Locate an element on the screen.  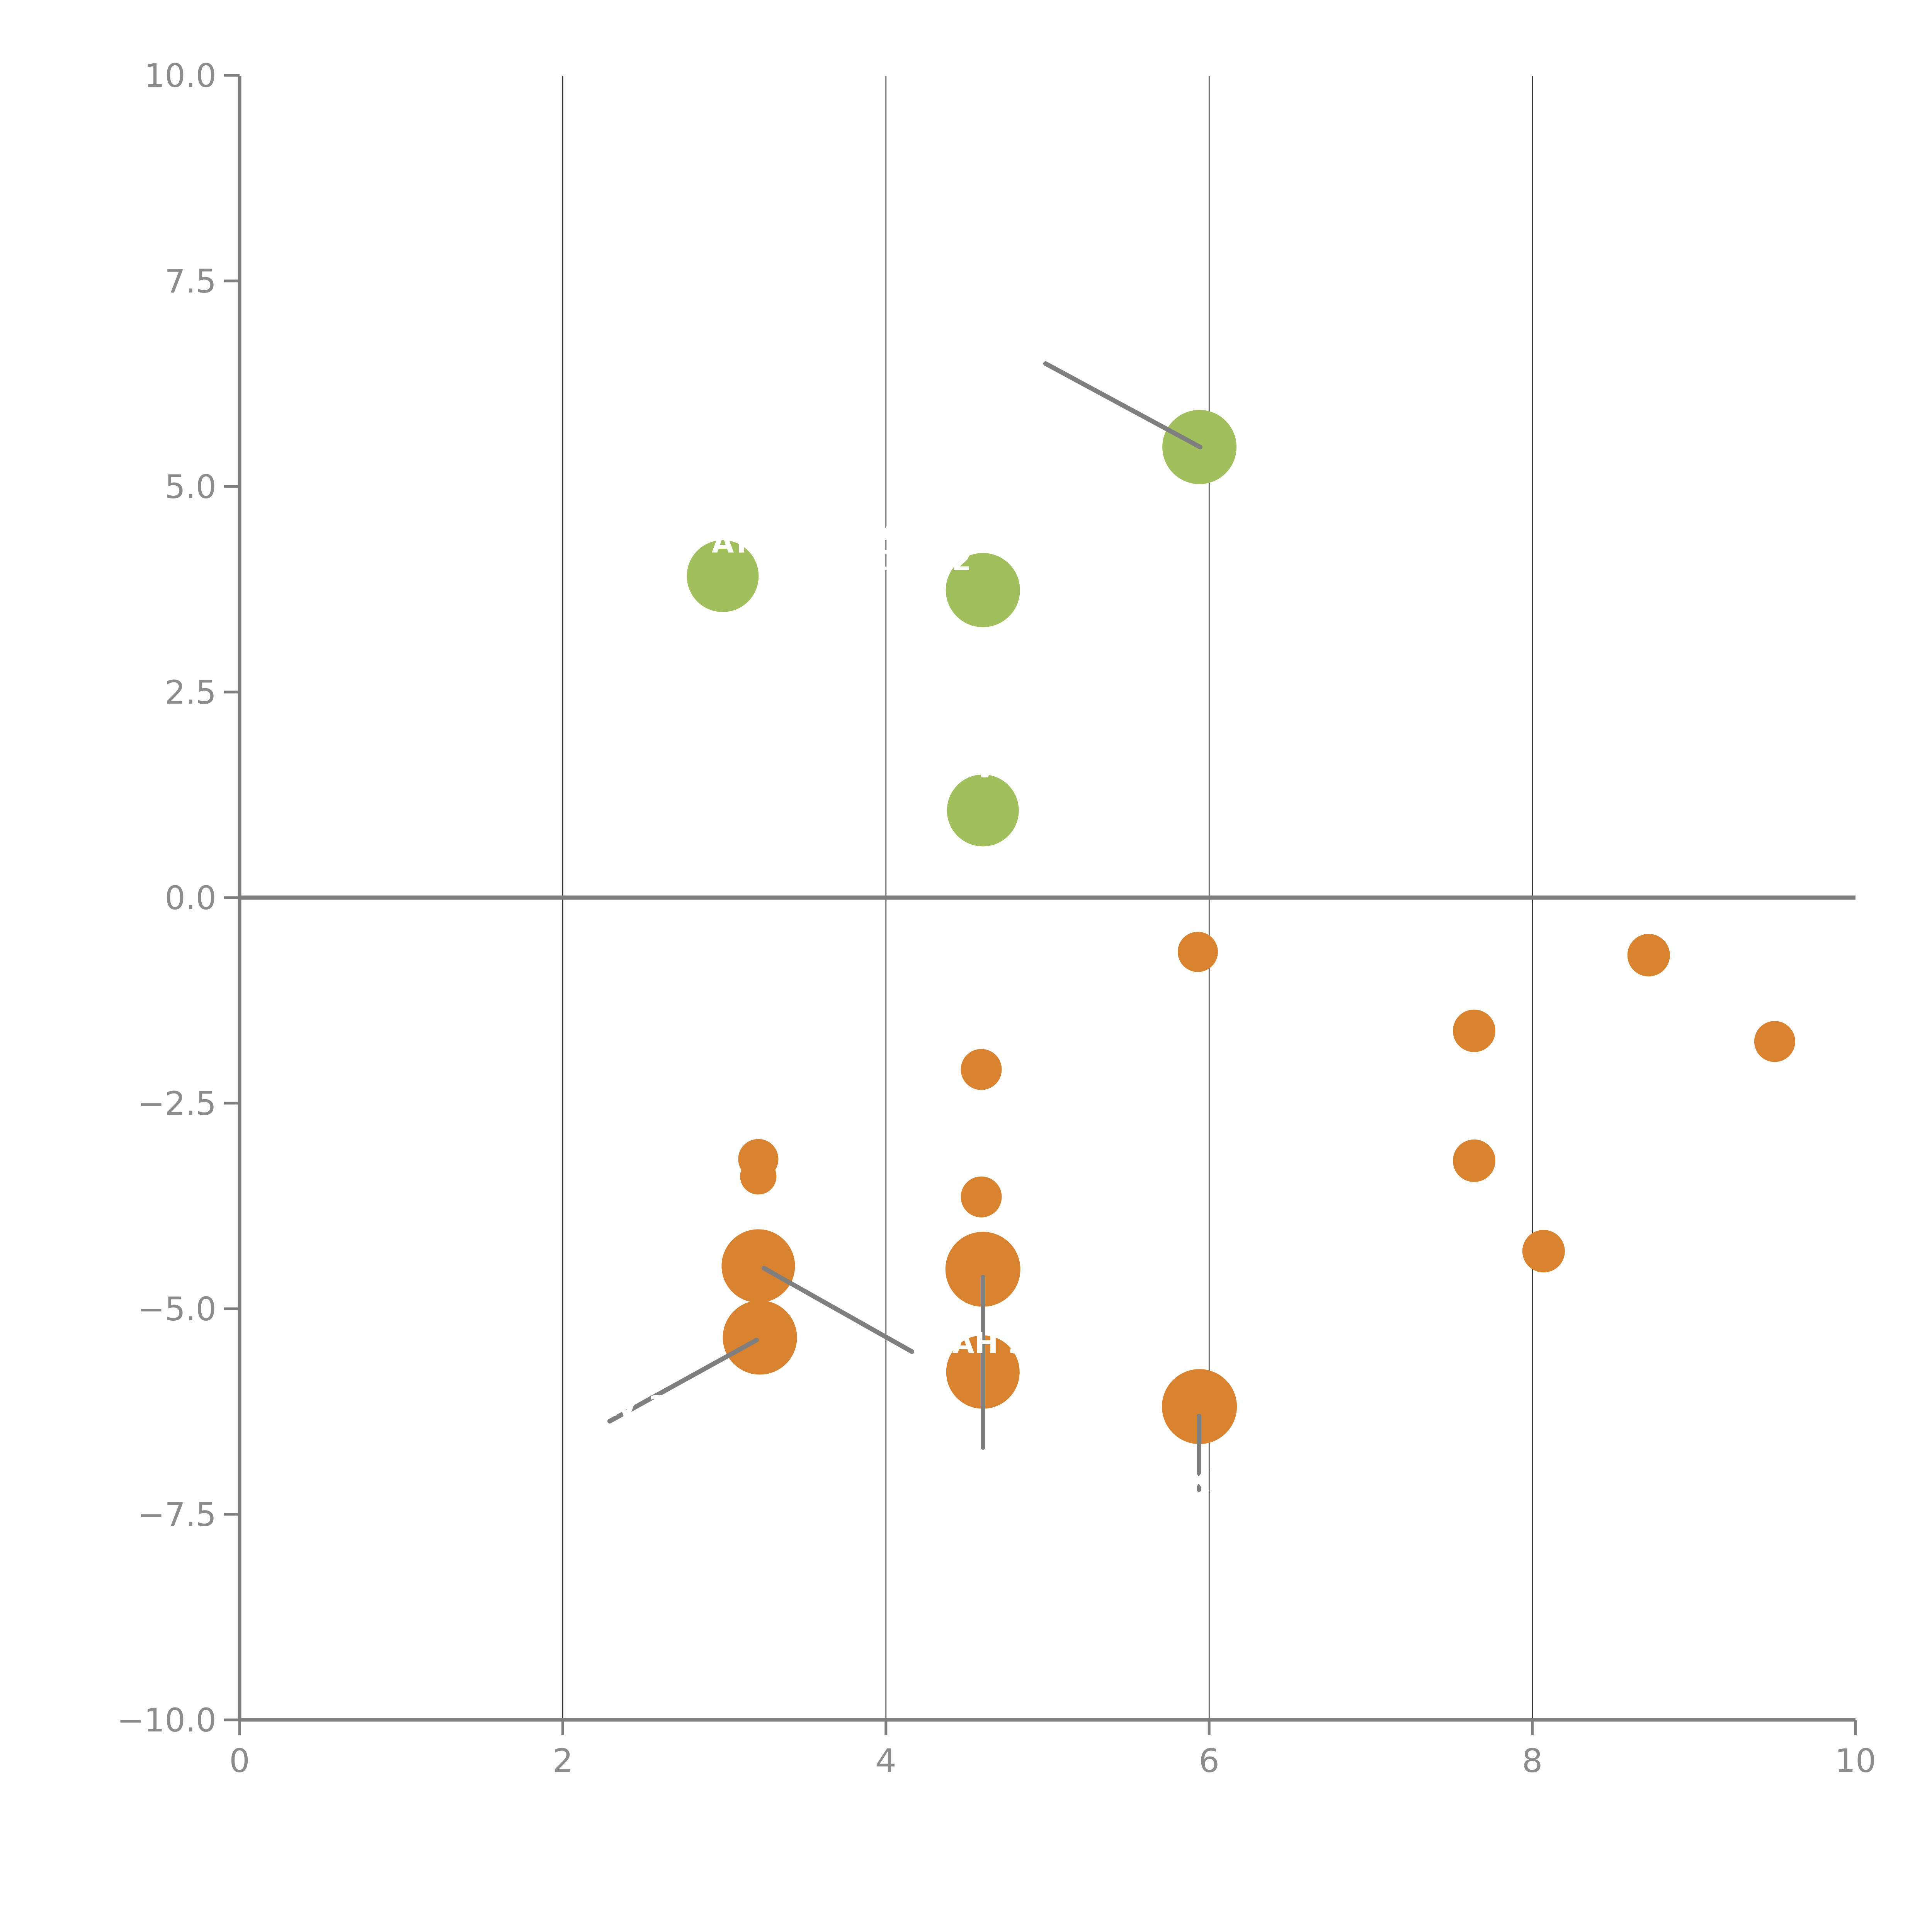
x-tick-label: 6 is located at coordinates (1209, 1761).